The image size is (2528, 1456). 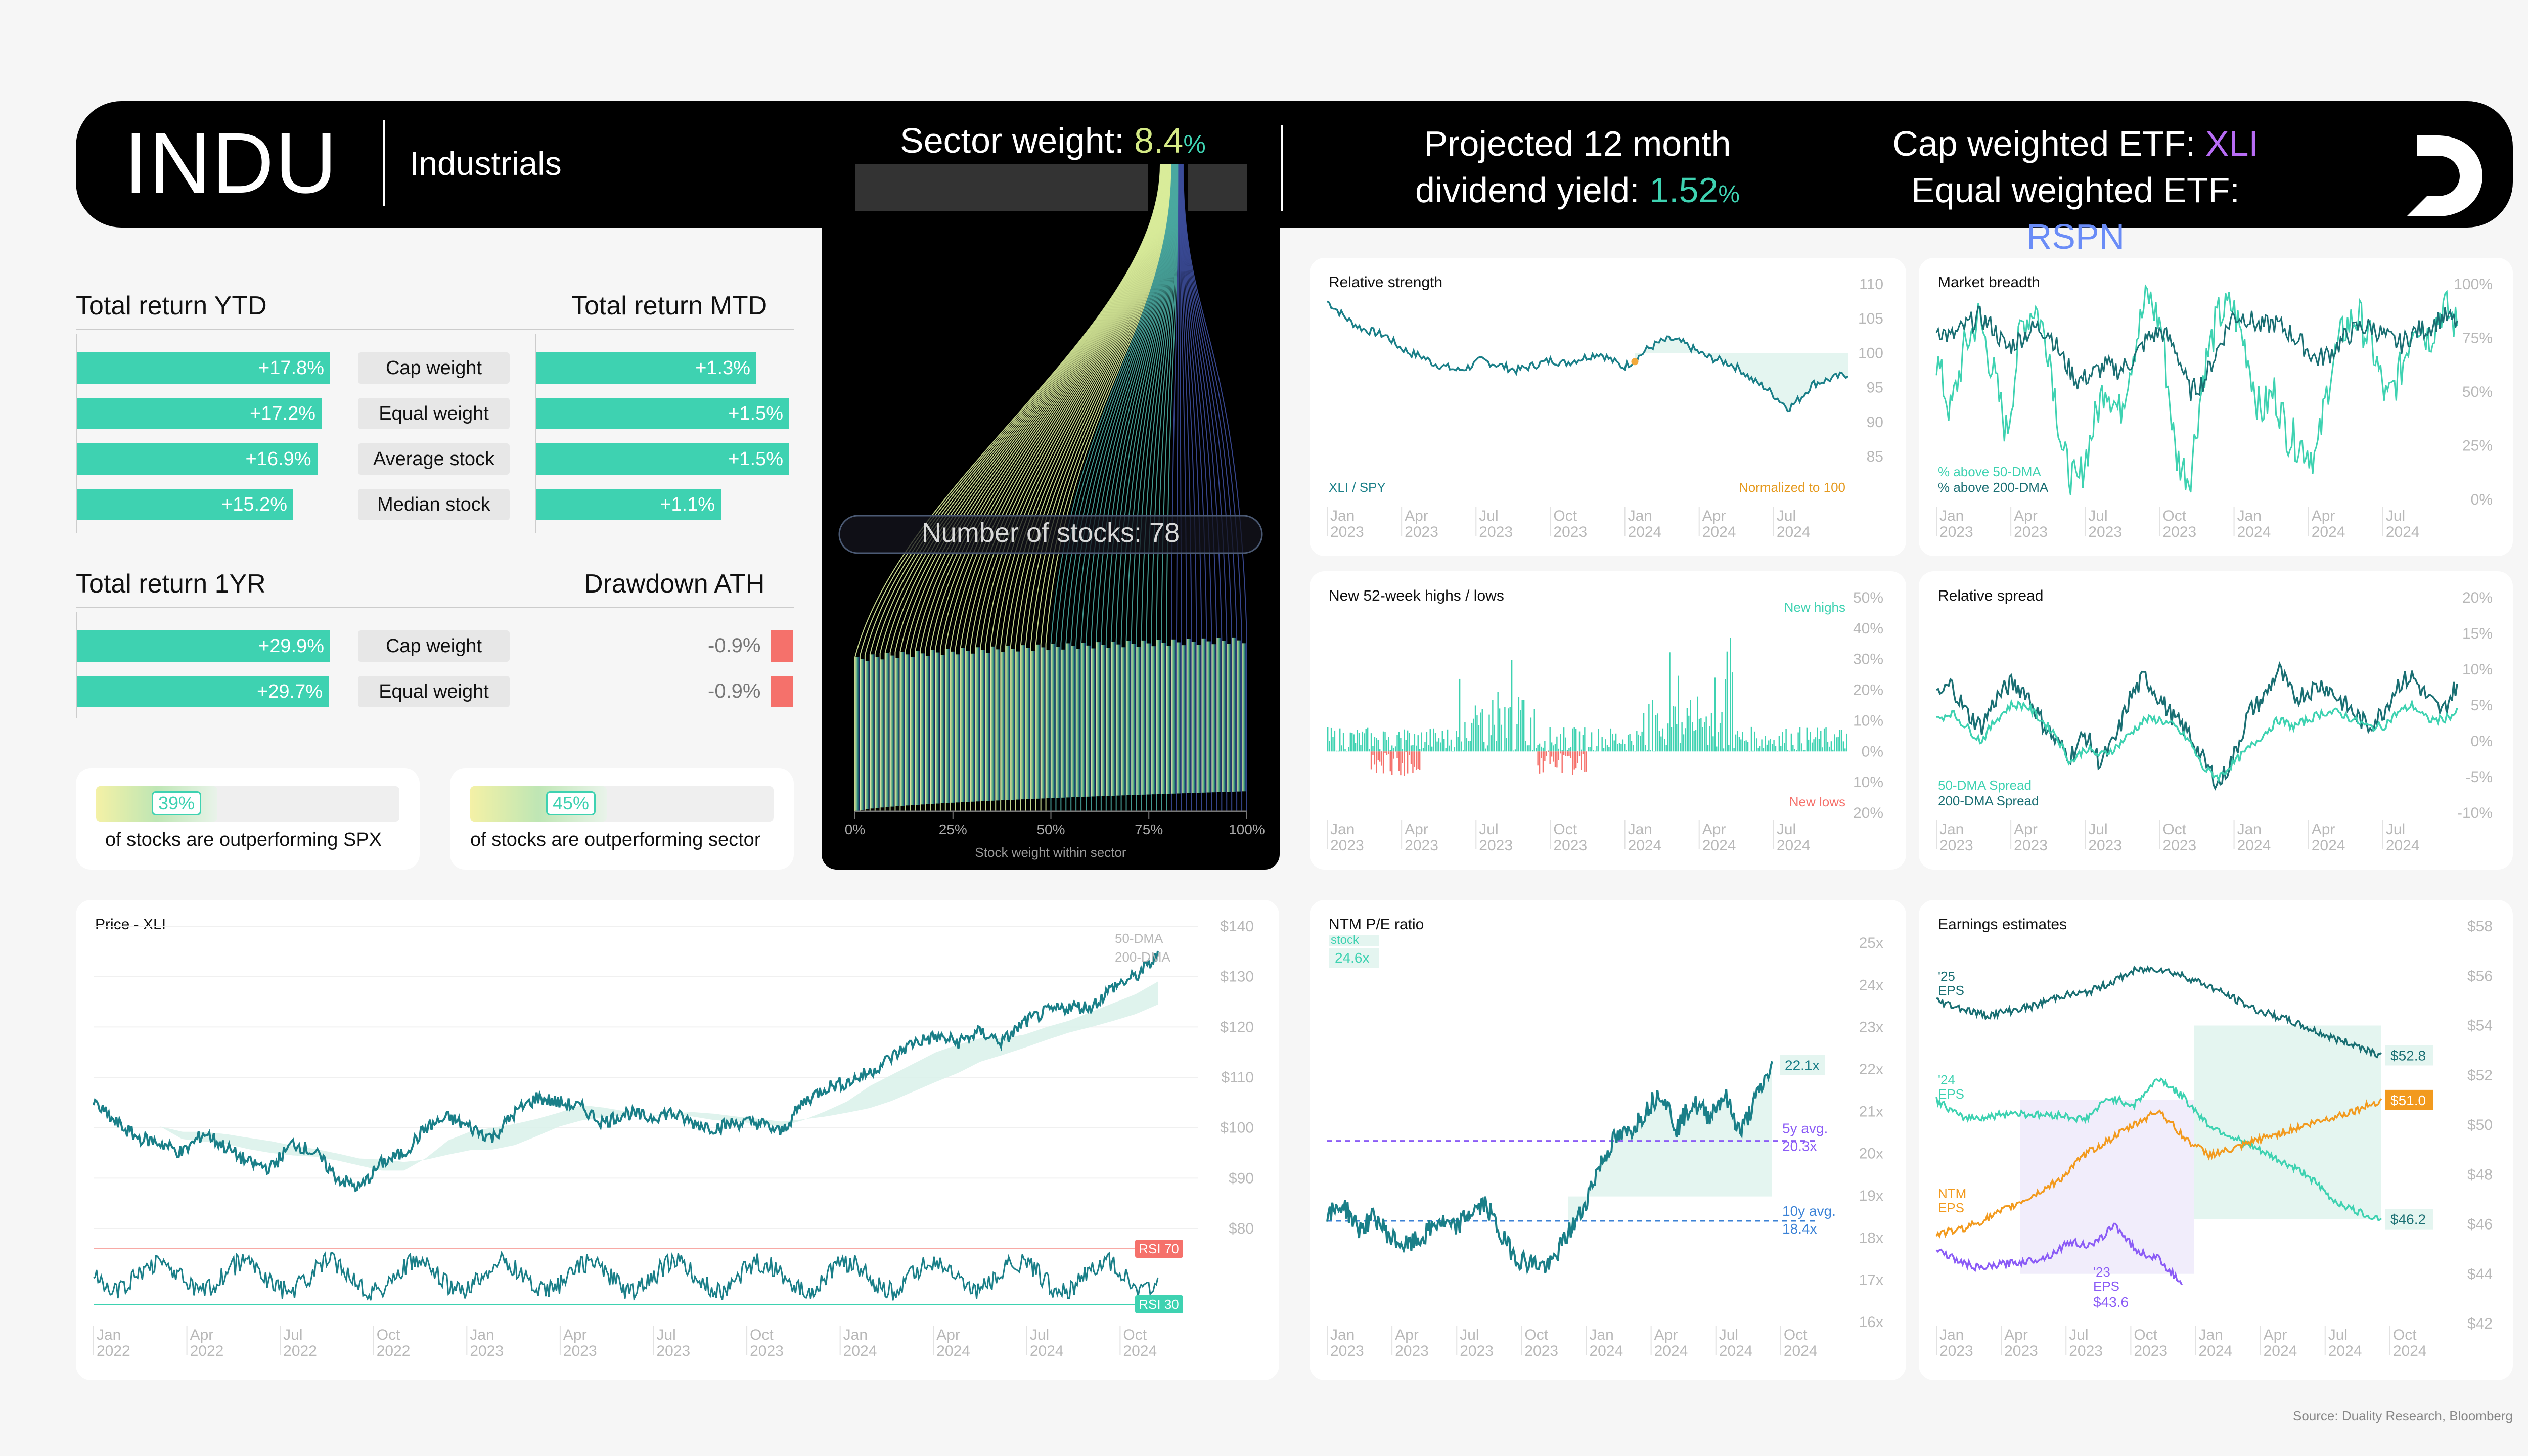 What do you see at coordinates (2478, 446) in the screenshot?
I see `mb-y-tick: 25%` at bounding box center [2478, 446].